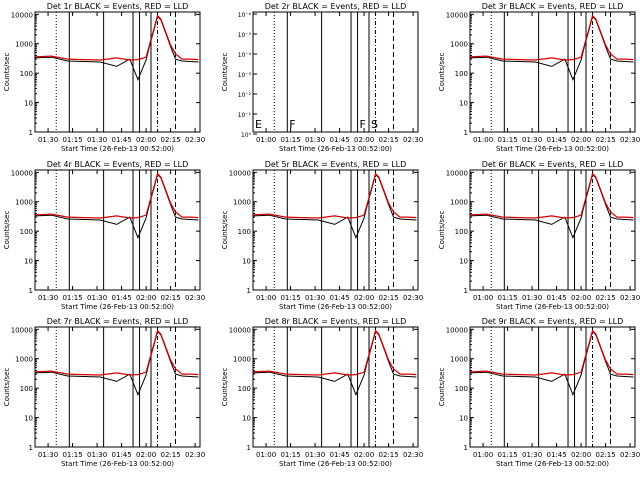 This screenshot has width=640, height=480. What do you see at coordinates (118, 164) in the screenshot?
I see `panel-title: Det 4r BLACK = Events, RED = LLD` at bounding box center [118, 164].